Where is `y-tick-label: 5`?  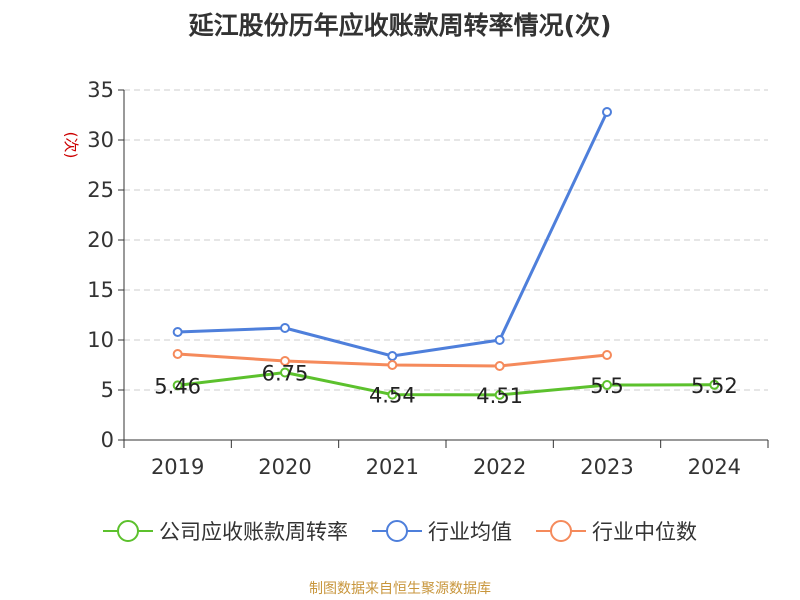
y-tick-label: 5 is located at coordinates (107, 390).